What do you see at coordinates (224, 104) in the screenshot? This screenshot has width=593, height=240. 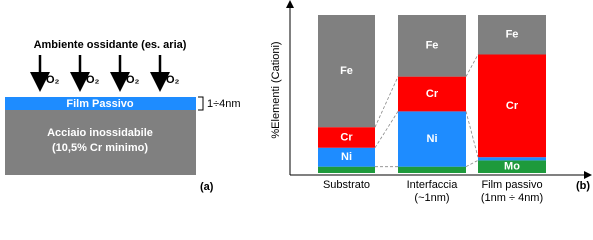 I see `thickness: 1÷4nm` at bounding box center [224, 104].